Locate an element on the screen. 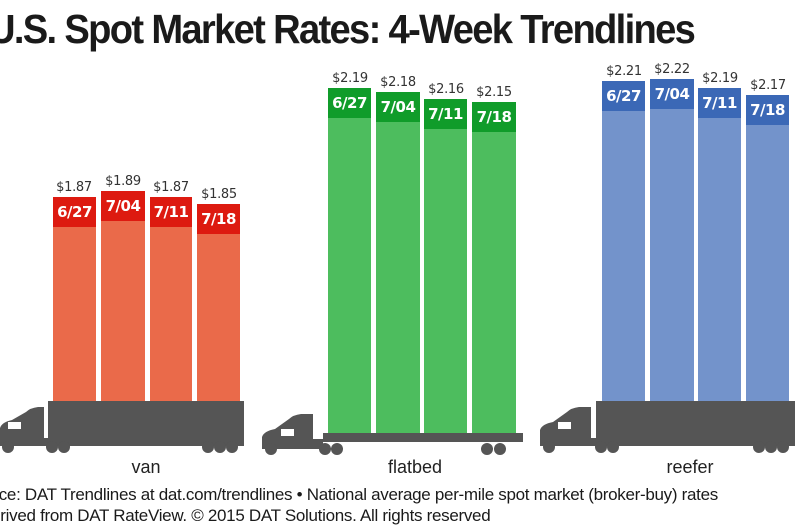  category-label-reefer: reefer is located at coordinates (690, 467).